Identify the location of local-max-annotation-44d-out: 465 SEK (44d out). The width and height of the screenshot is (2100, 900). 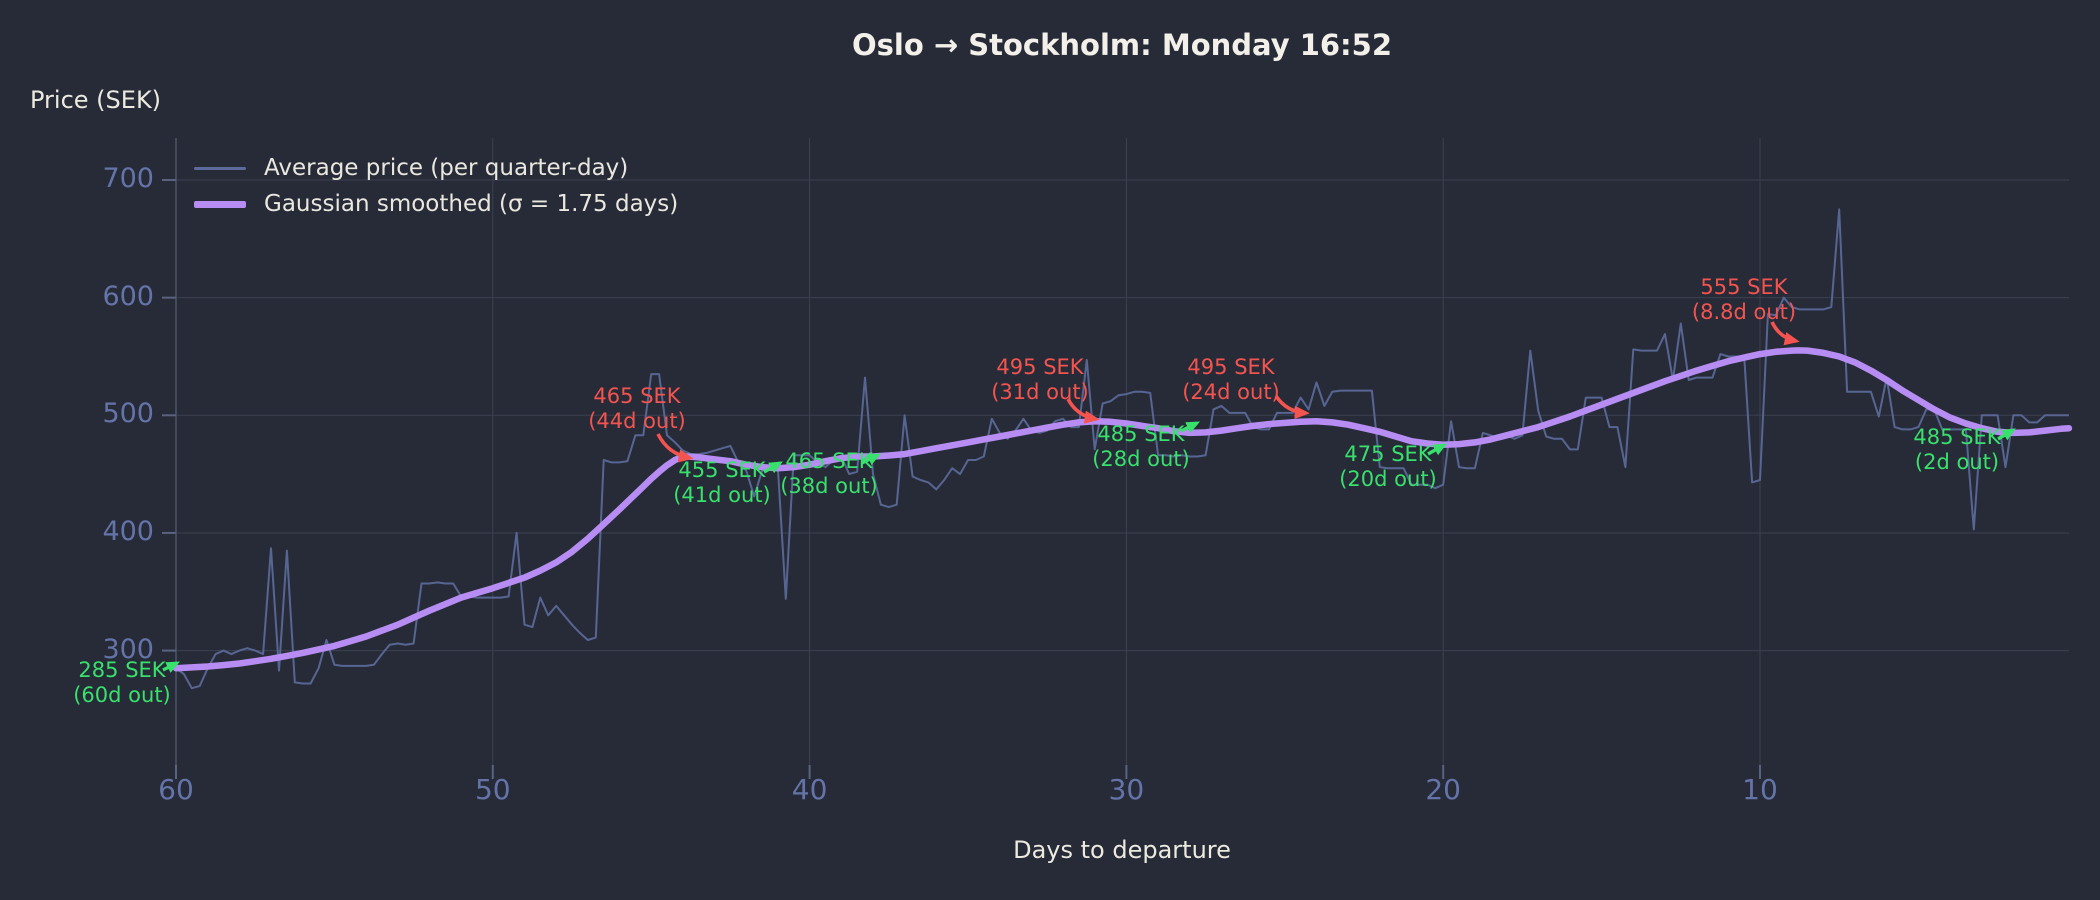
(637, 409).